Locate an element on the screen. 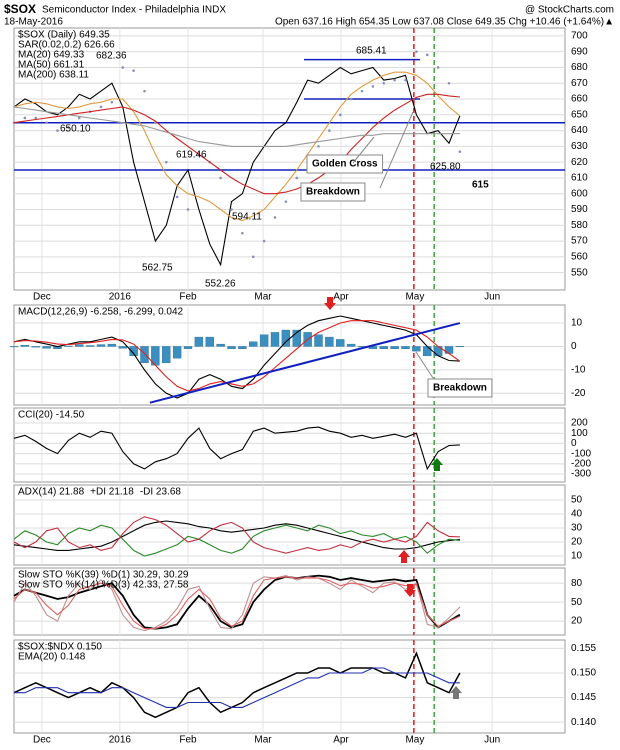 Image resolution: width=620 pixels, height=750 pixels. legend-entry: EMA(20) 0.148 is located at coordinates (52, 657).